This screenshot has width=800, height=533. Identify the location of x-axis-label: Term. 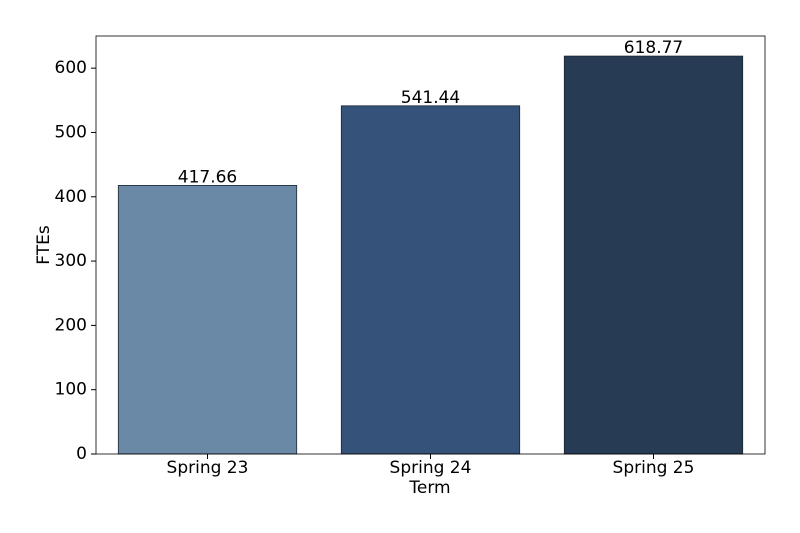
(429, 488).